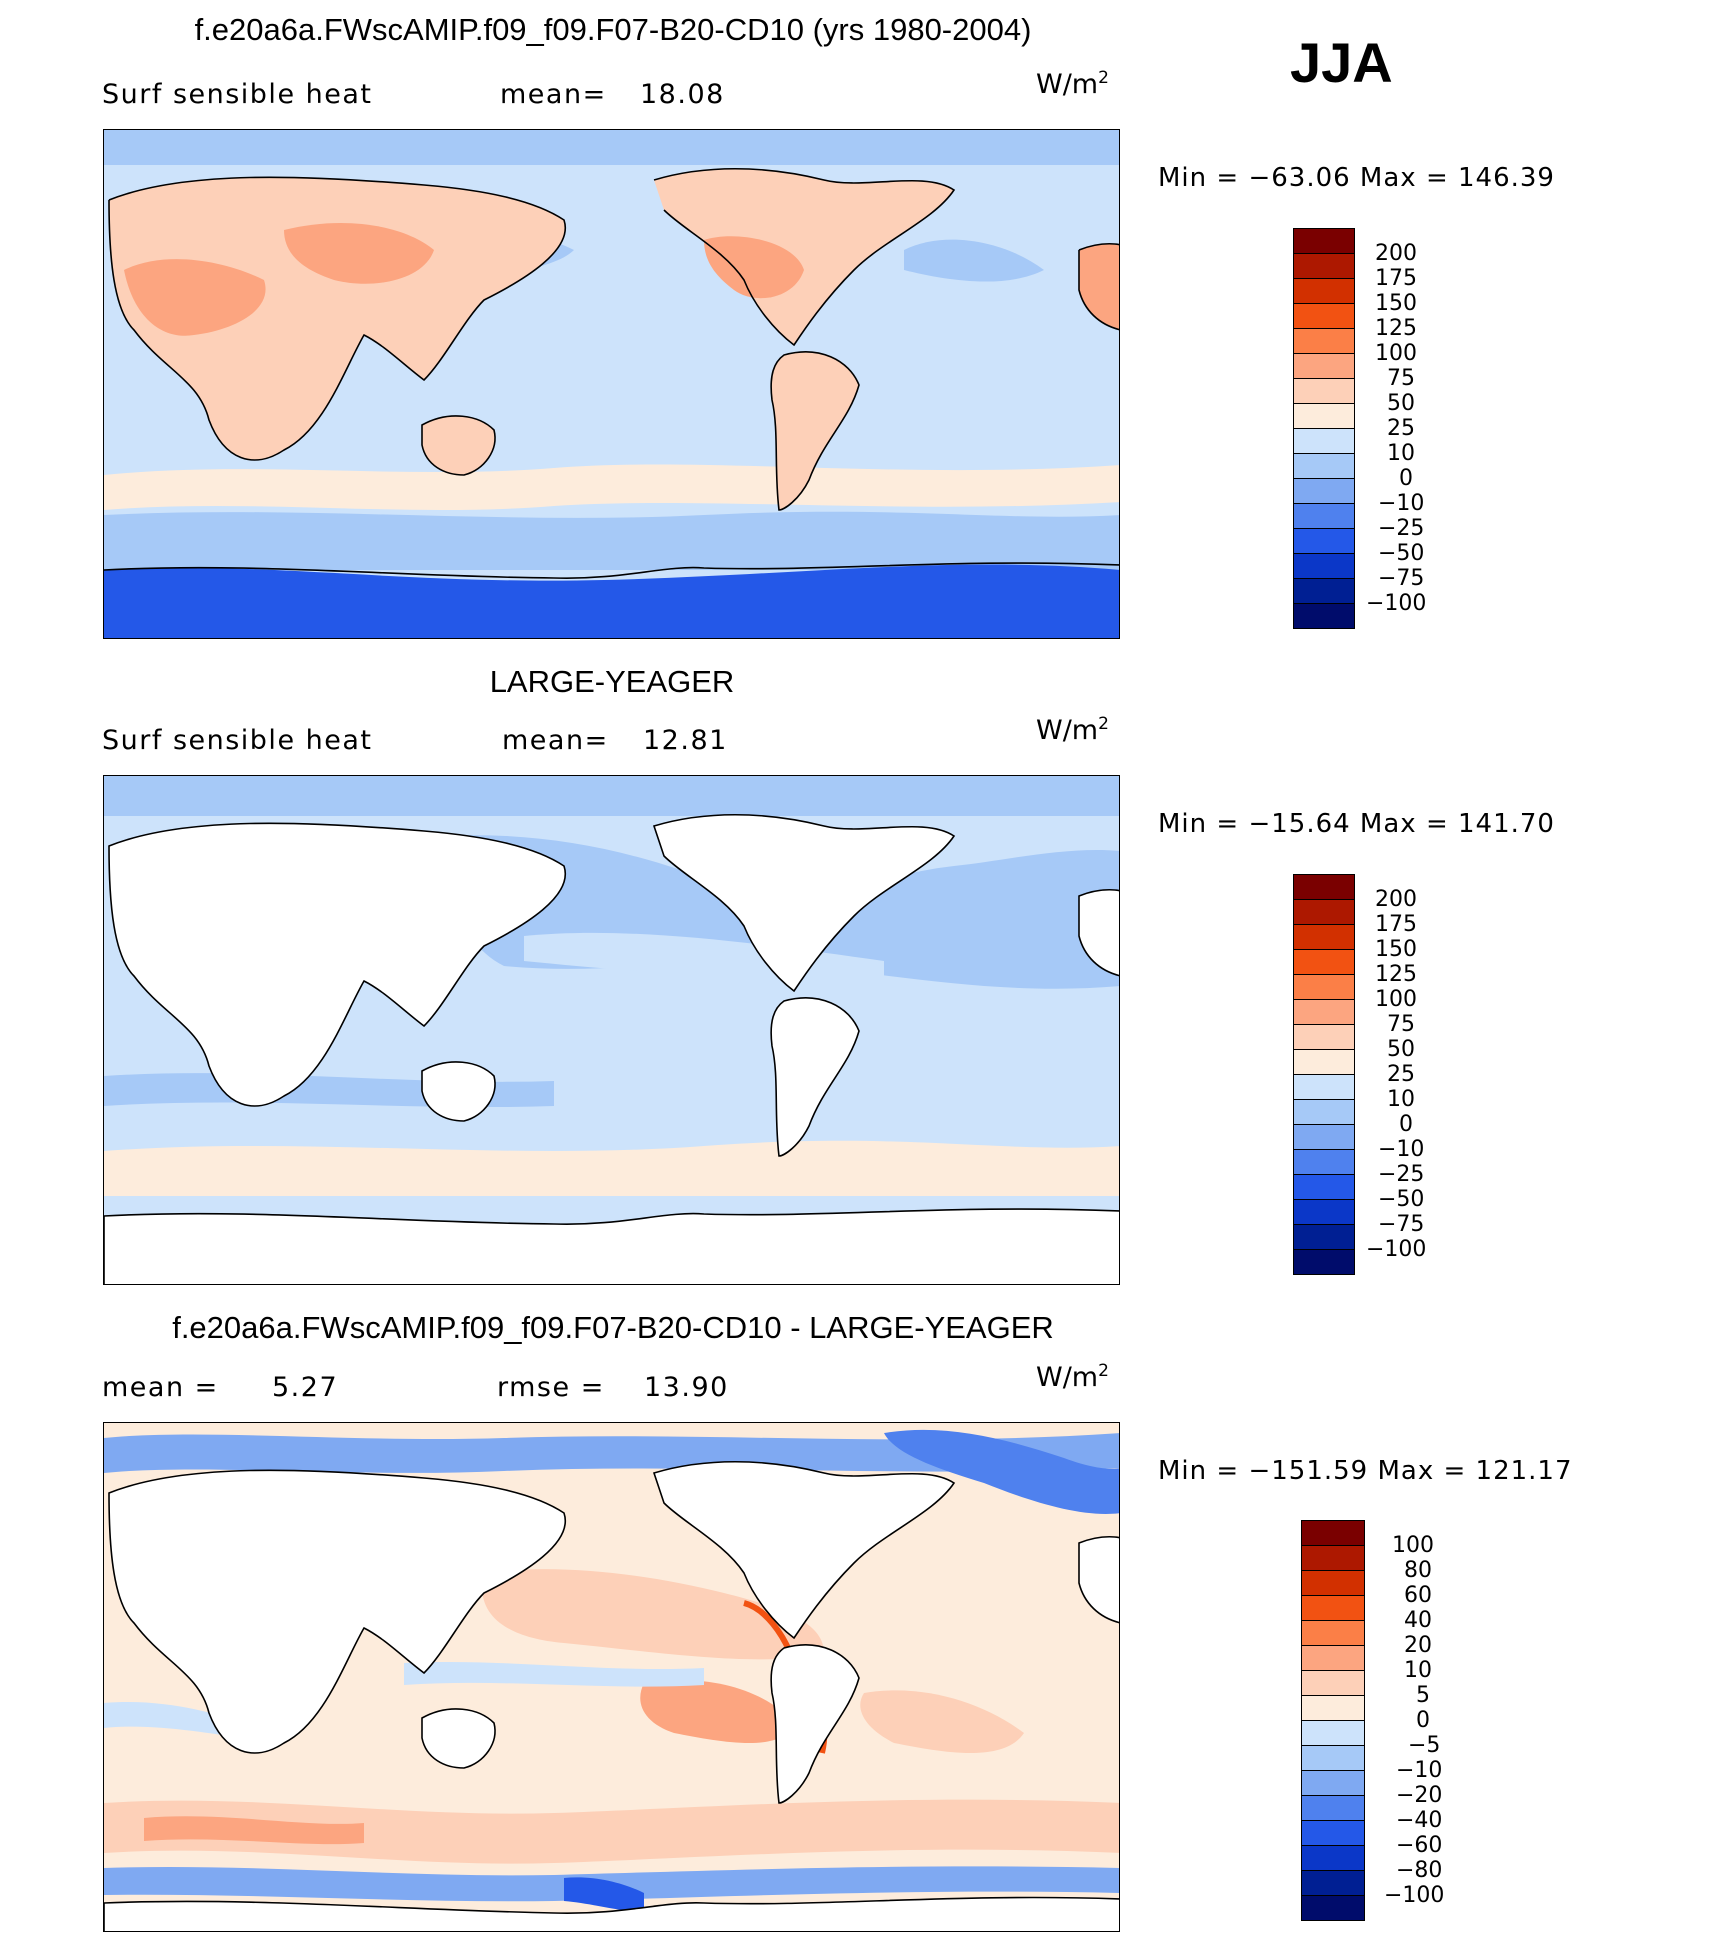  Describe the element at coordinates (682, 94) in the screenshot. I see `panel1-mean-value: 18.08` at that location.